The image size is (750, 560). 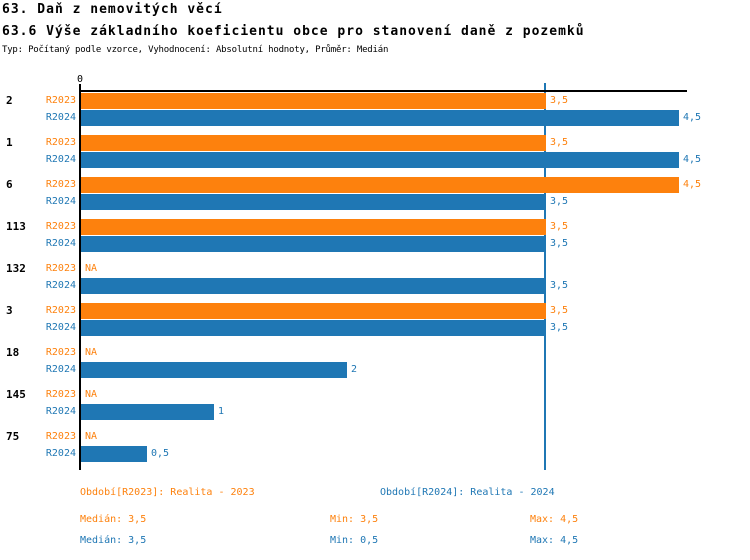 I want to click on y-axis-line, so click(x=80, y=280).